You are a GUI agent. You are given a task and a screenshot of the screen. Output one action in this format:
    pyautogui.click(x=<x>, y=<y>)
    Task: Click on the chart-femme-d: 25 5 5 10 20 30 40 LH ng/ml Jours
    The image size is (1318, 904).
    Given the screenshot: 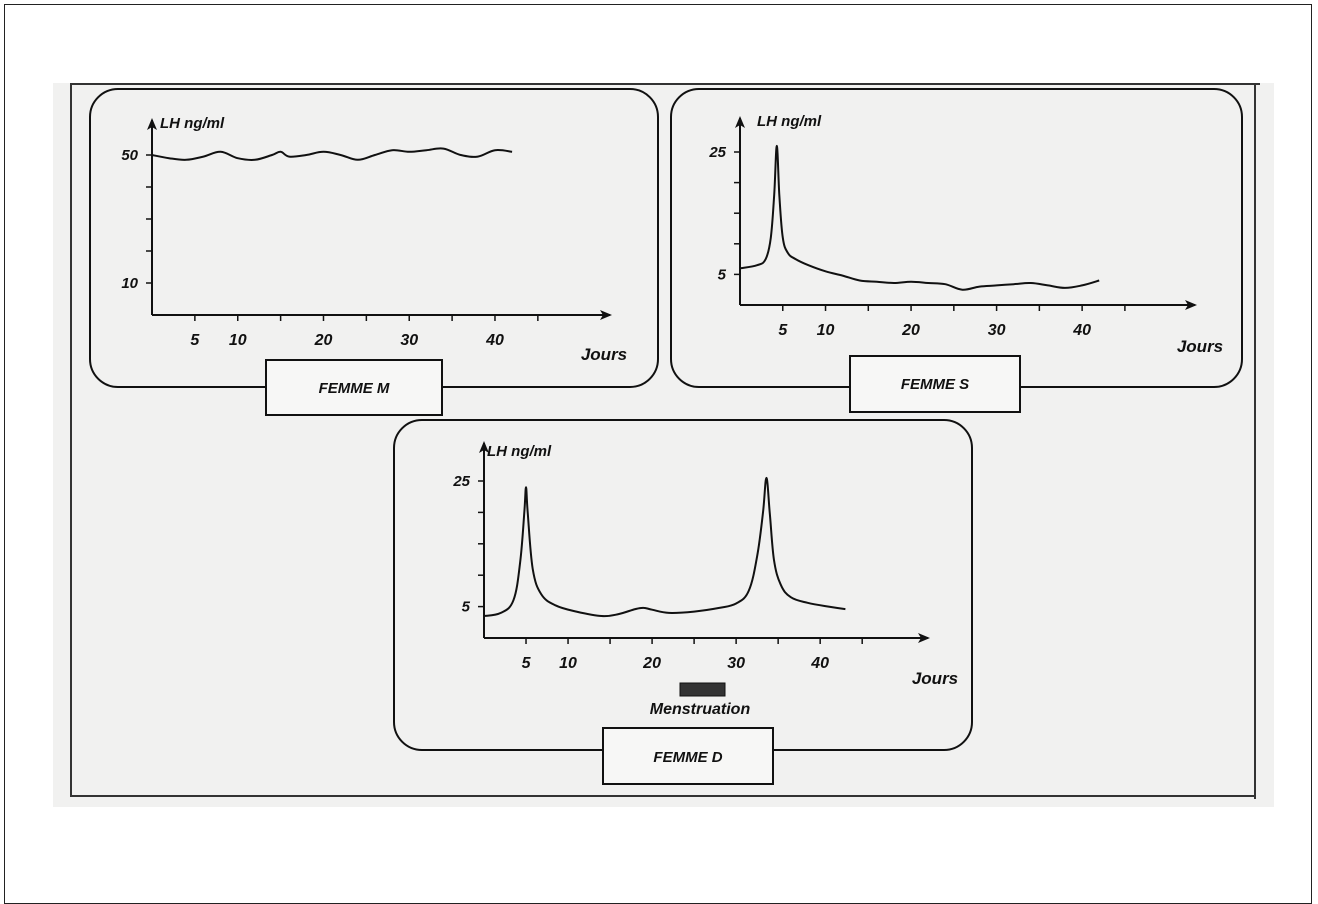 What is the action you would take?
    pyautogui.click(x=705, y=564)
    